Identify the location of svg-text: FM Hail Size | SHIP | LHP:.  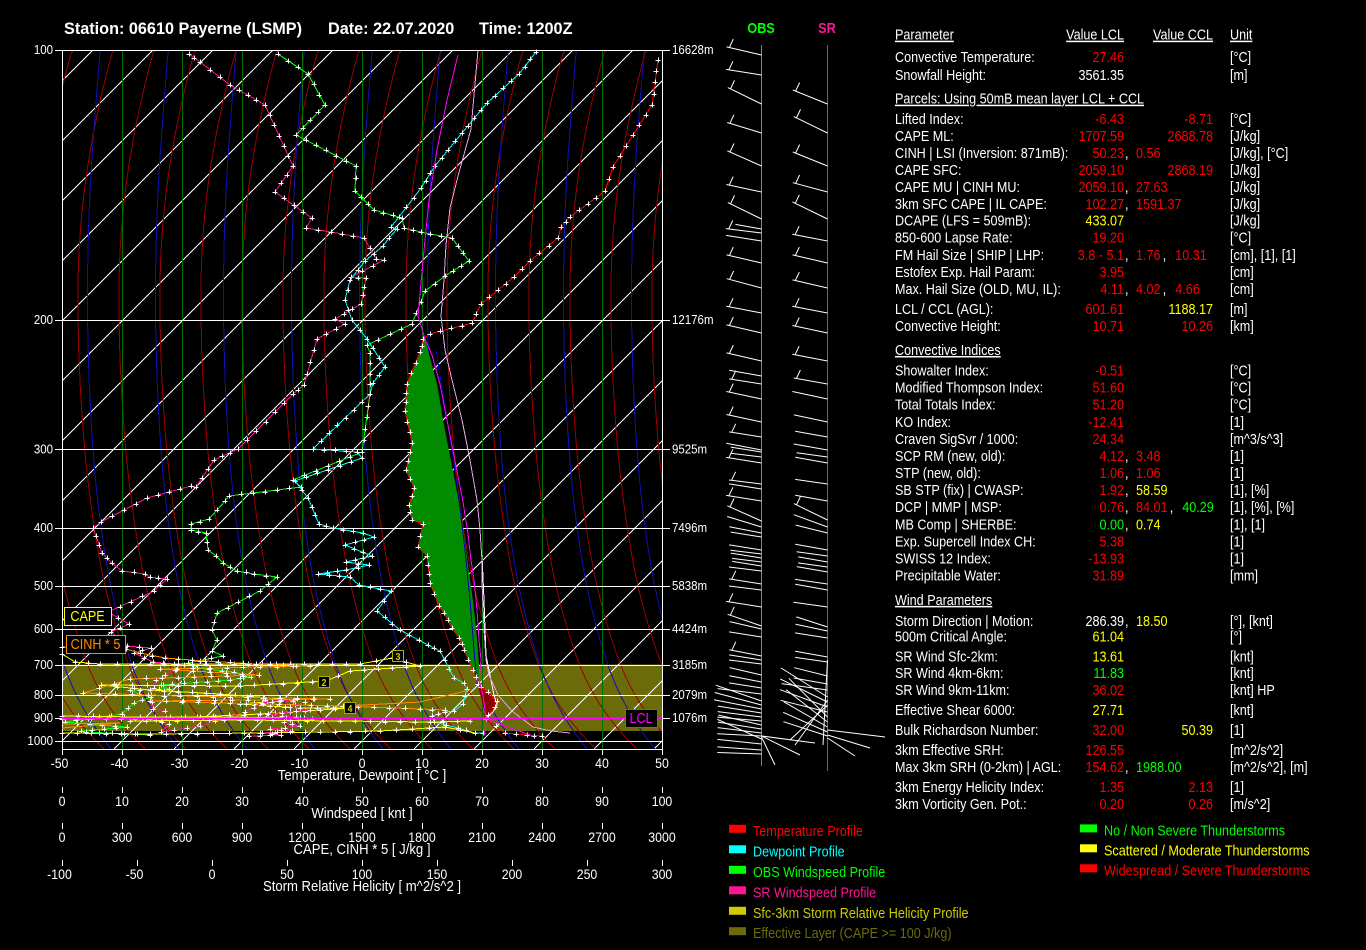
(969, 254).